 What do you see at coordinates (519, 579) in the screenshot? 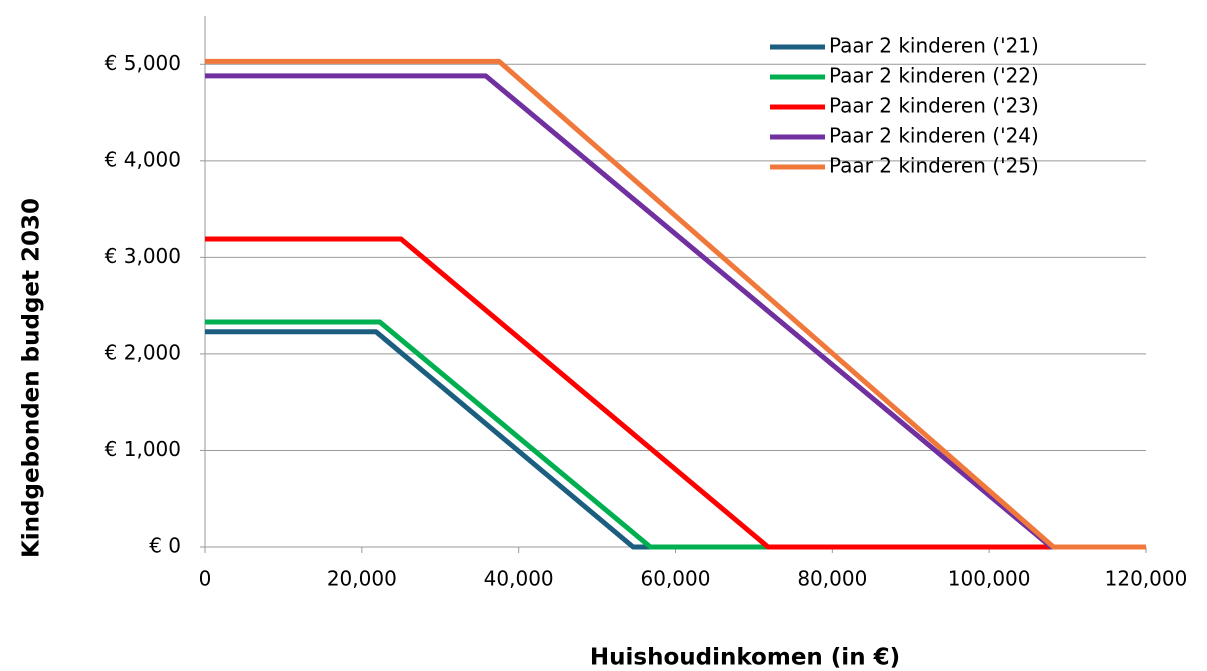
I see `x-tick-label: 40,000` at bounding box center [519, 579].